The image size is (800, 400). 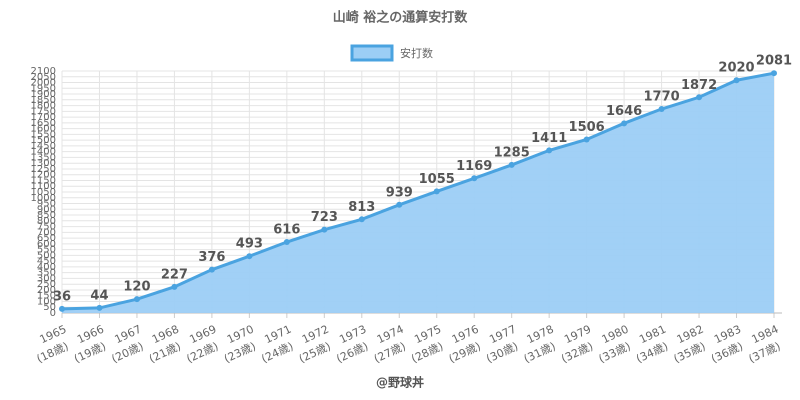 I want to click on y-tick-label: 650, so click(x=46, y=238).